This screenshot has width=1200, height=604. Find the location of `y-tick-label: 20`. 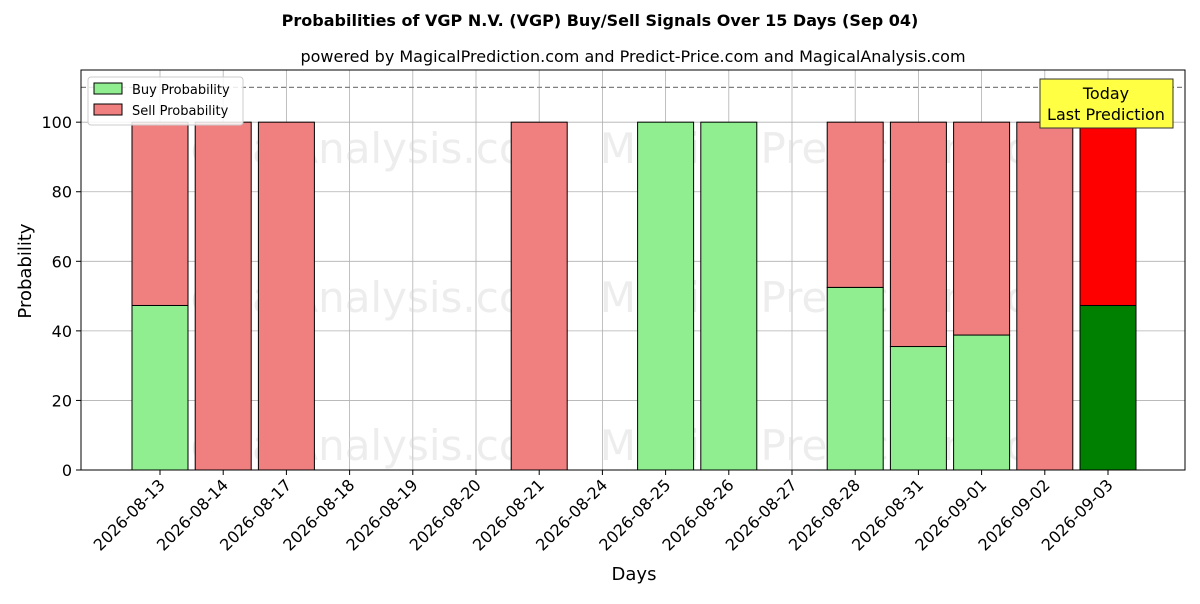

y-tick-label: 20 is located at coordinates (62, 400).